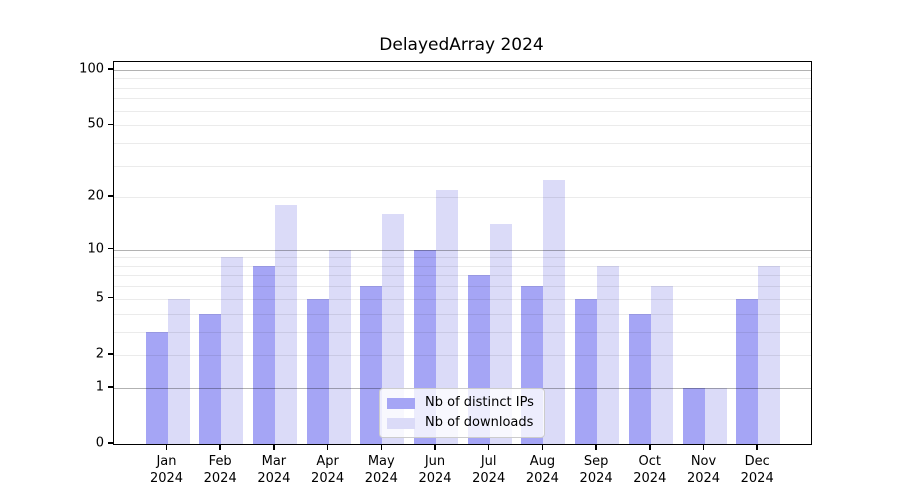 This screenshot has height=500, width=900. What do you see at coordinates (479, 422) in the screenshot?
I see `legend-label-downloads: Nb of downloads` at bounding box center [479, 422].